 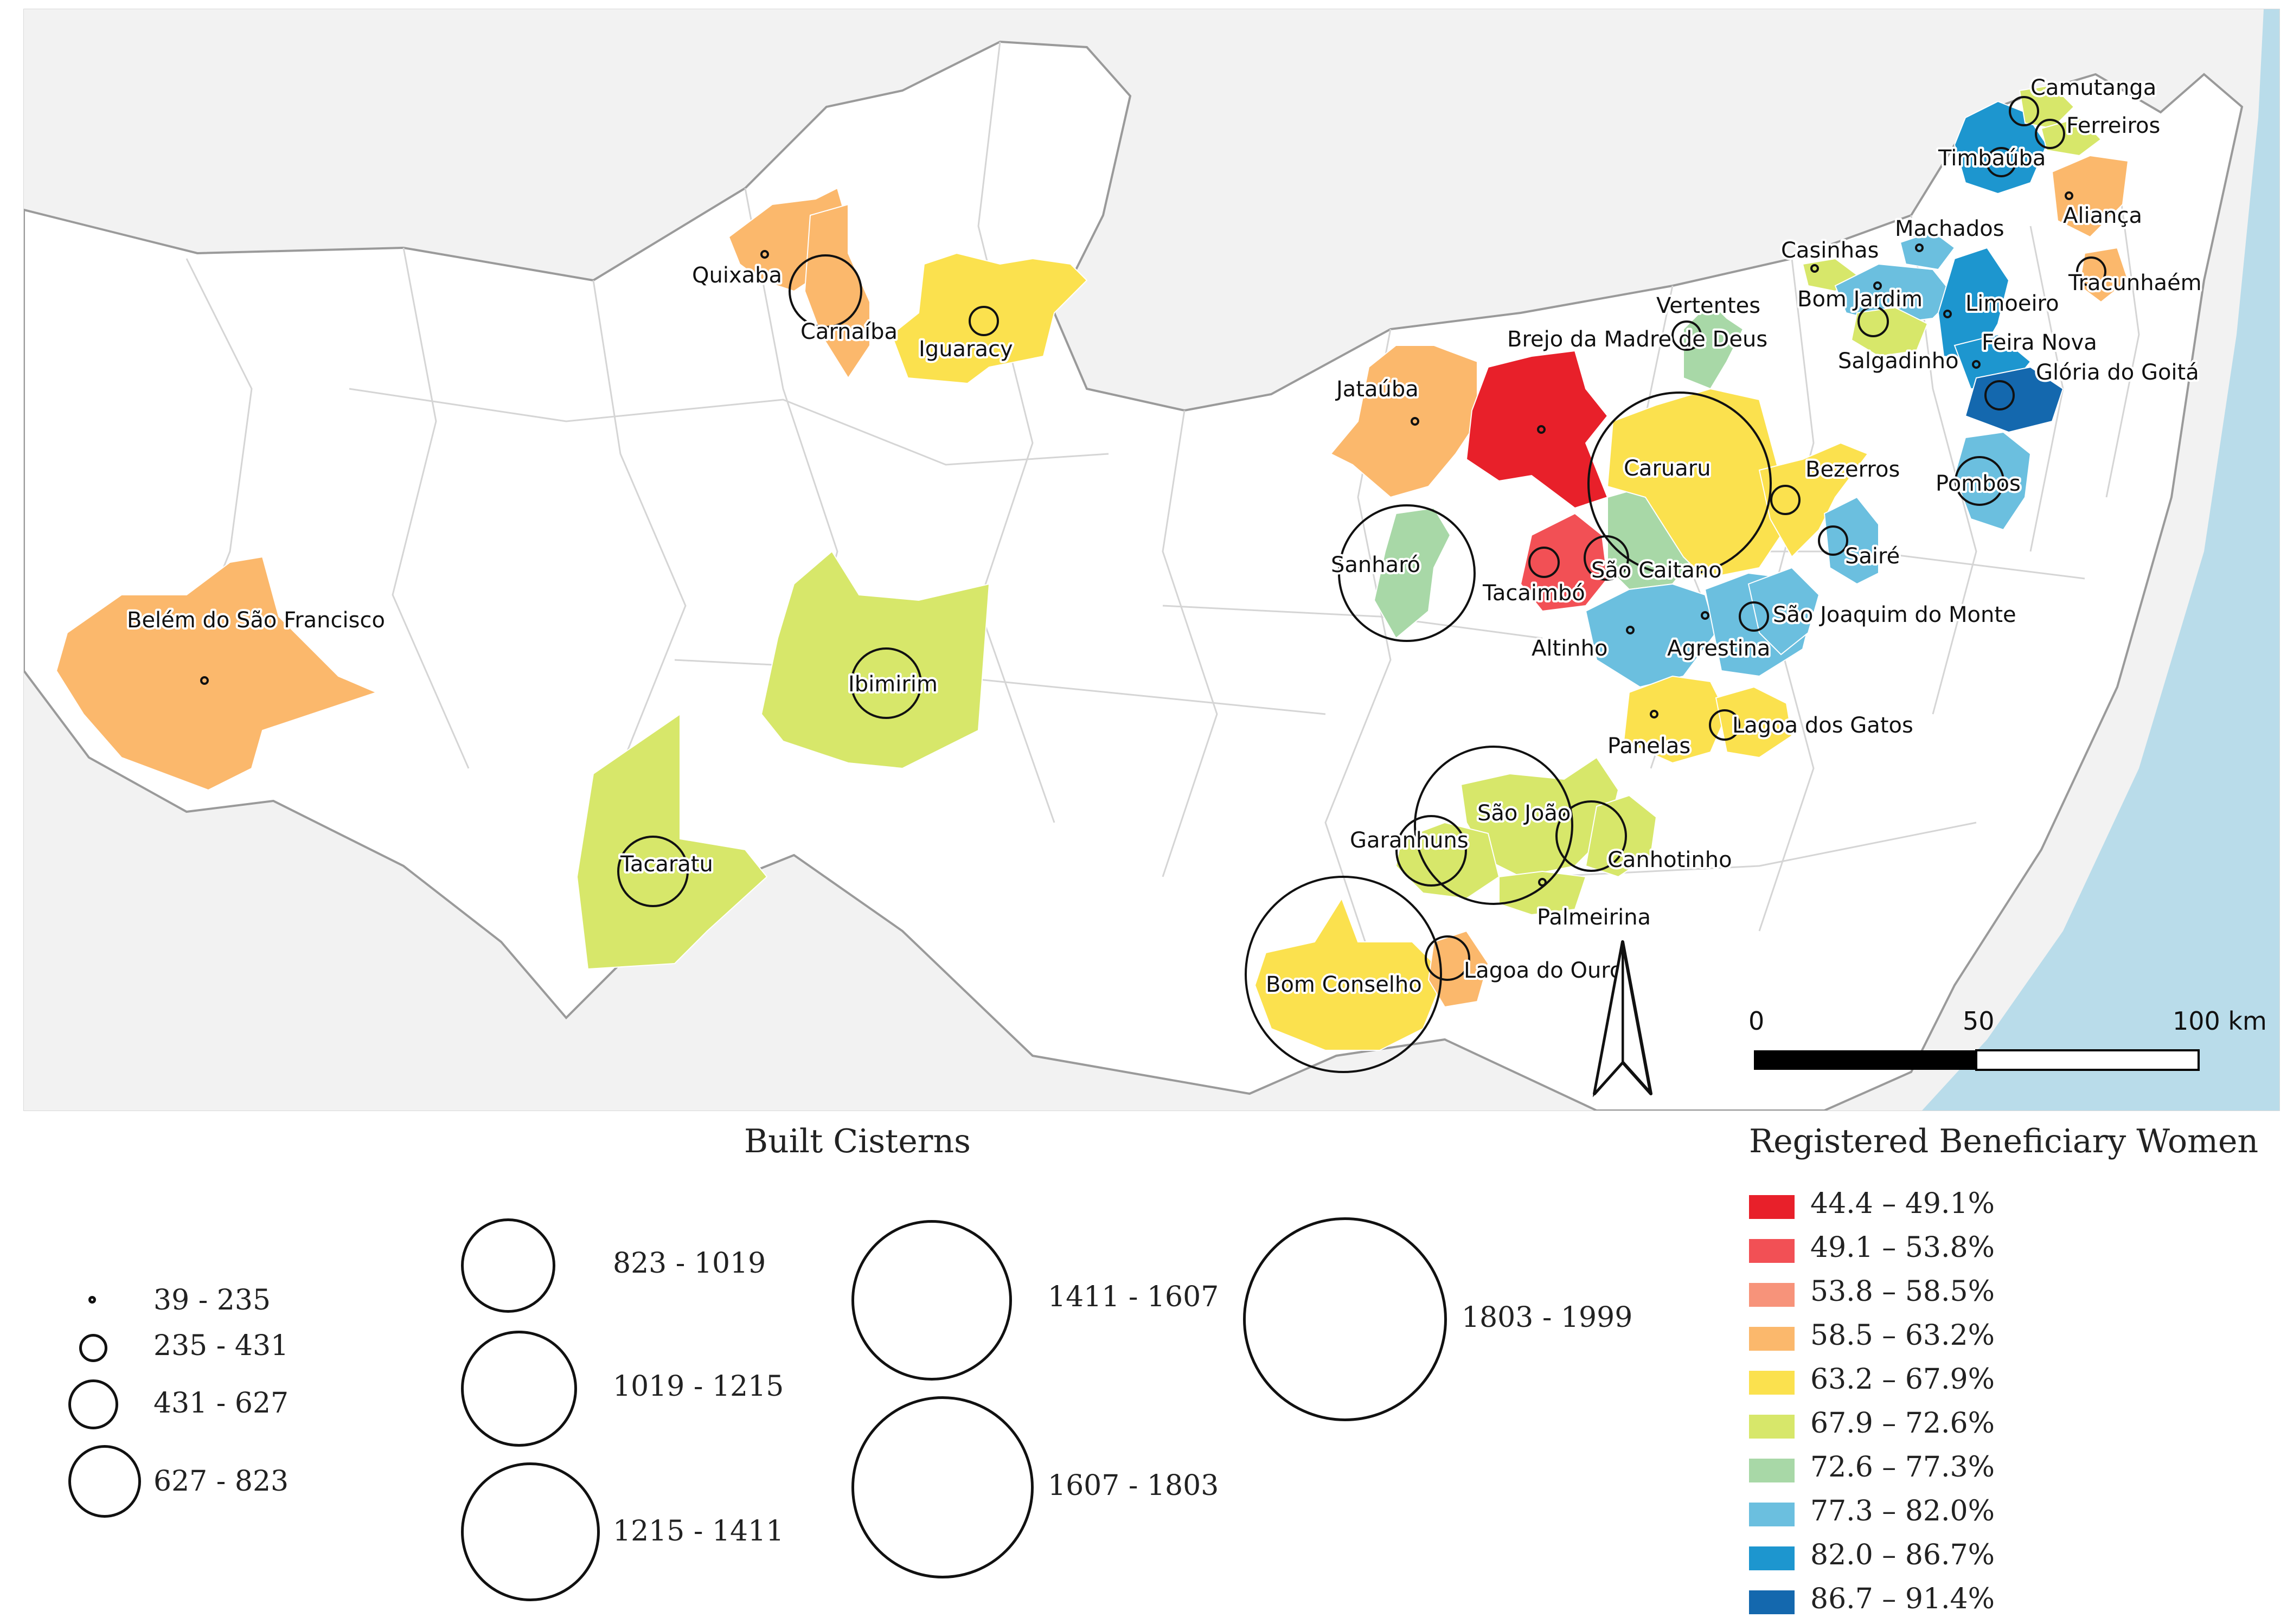 I want to click on label-palmeirina: Palmeirina, so click(x=1594, y=917).